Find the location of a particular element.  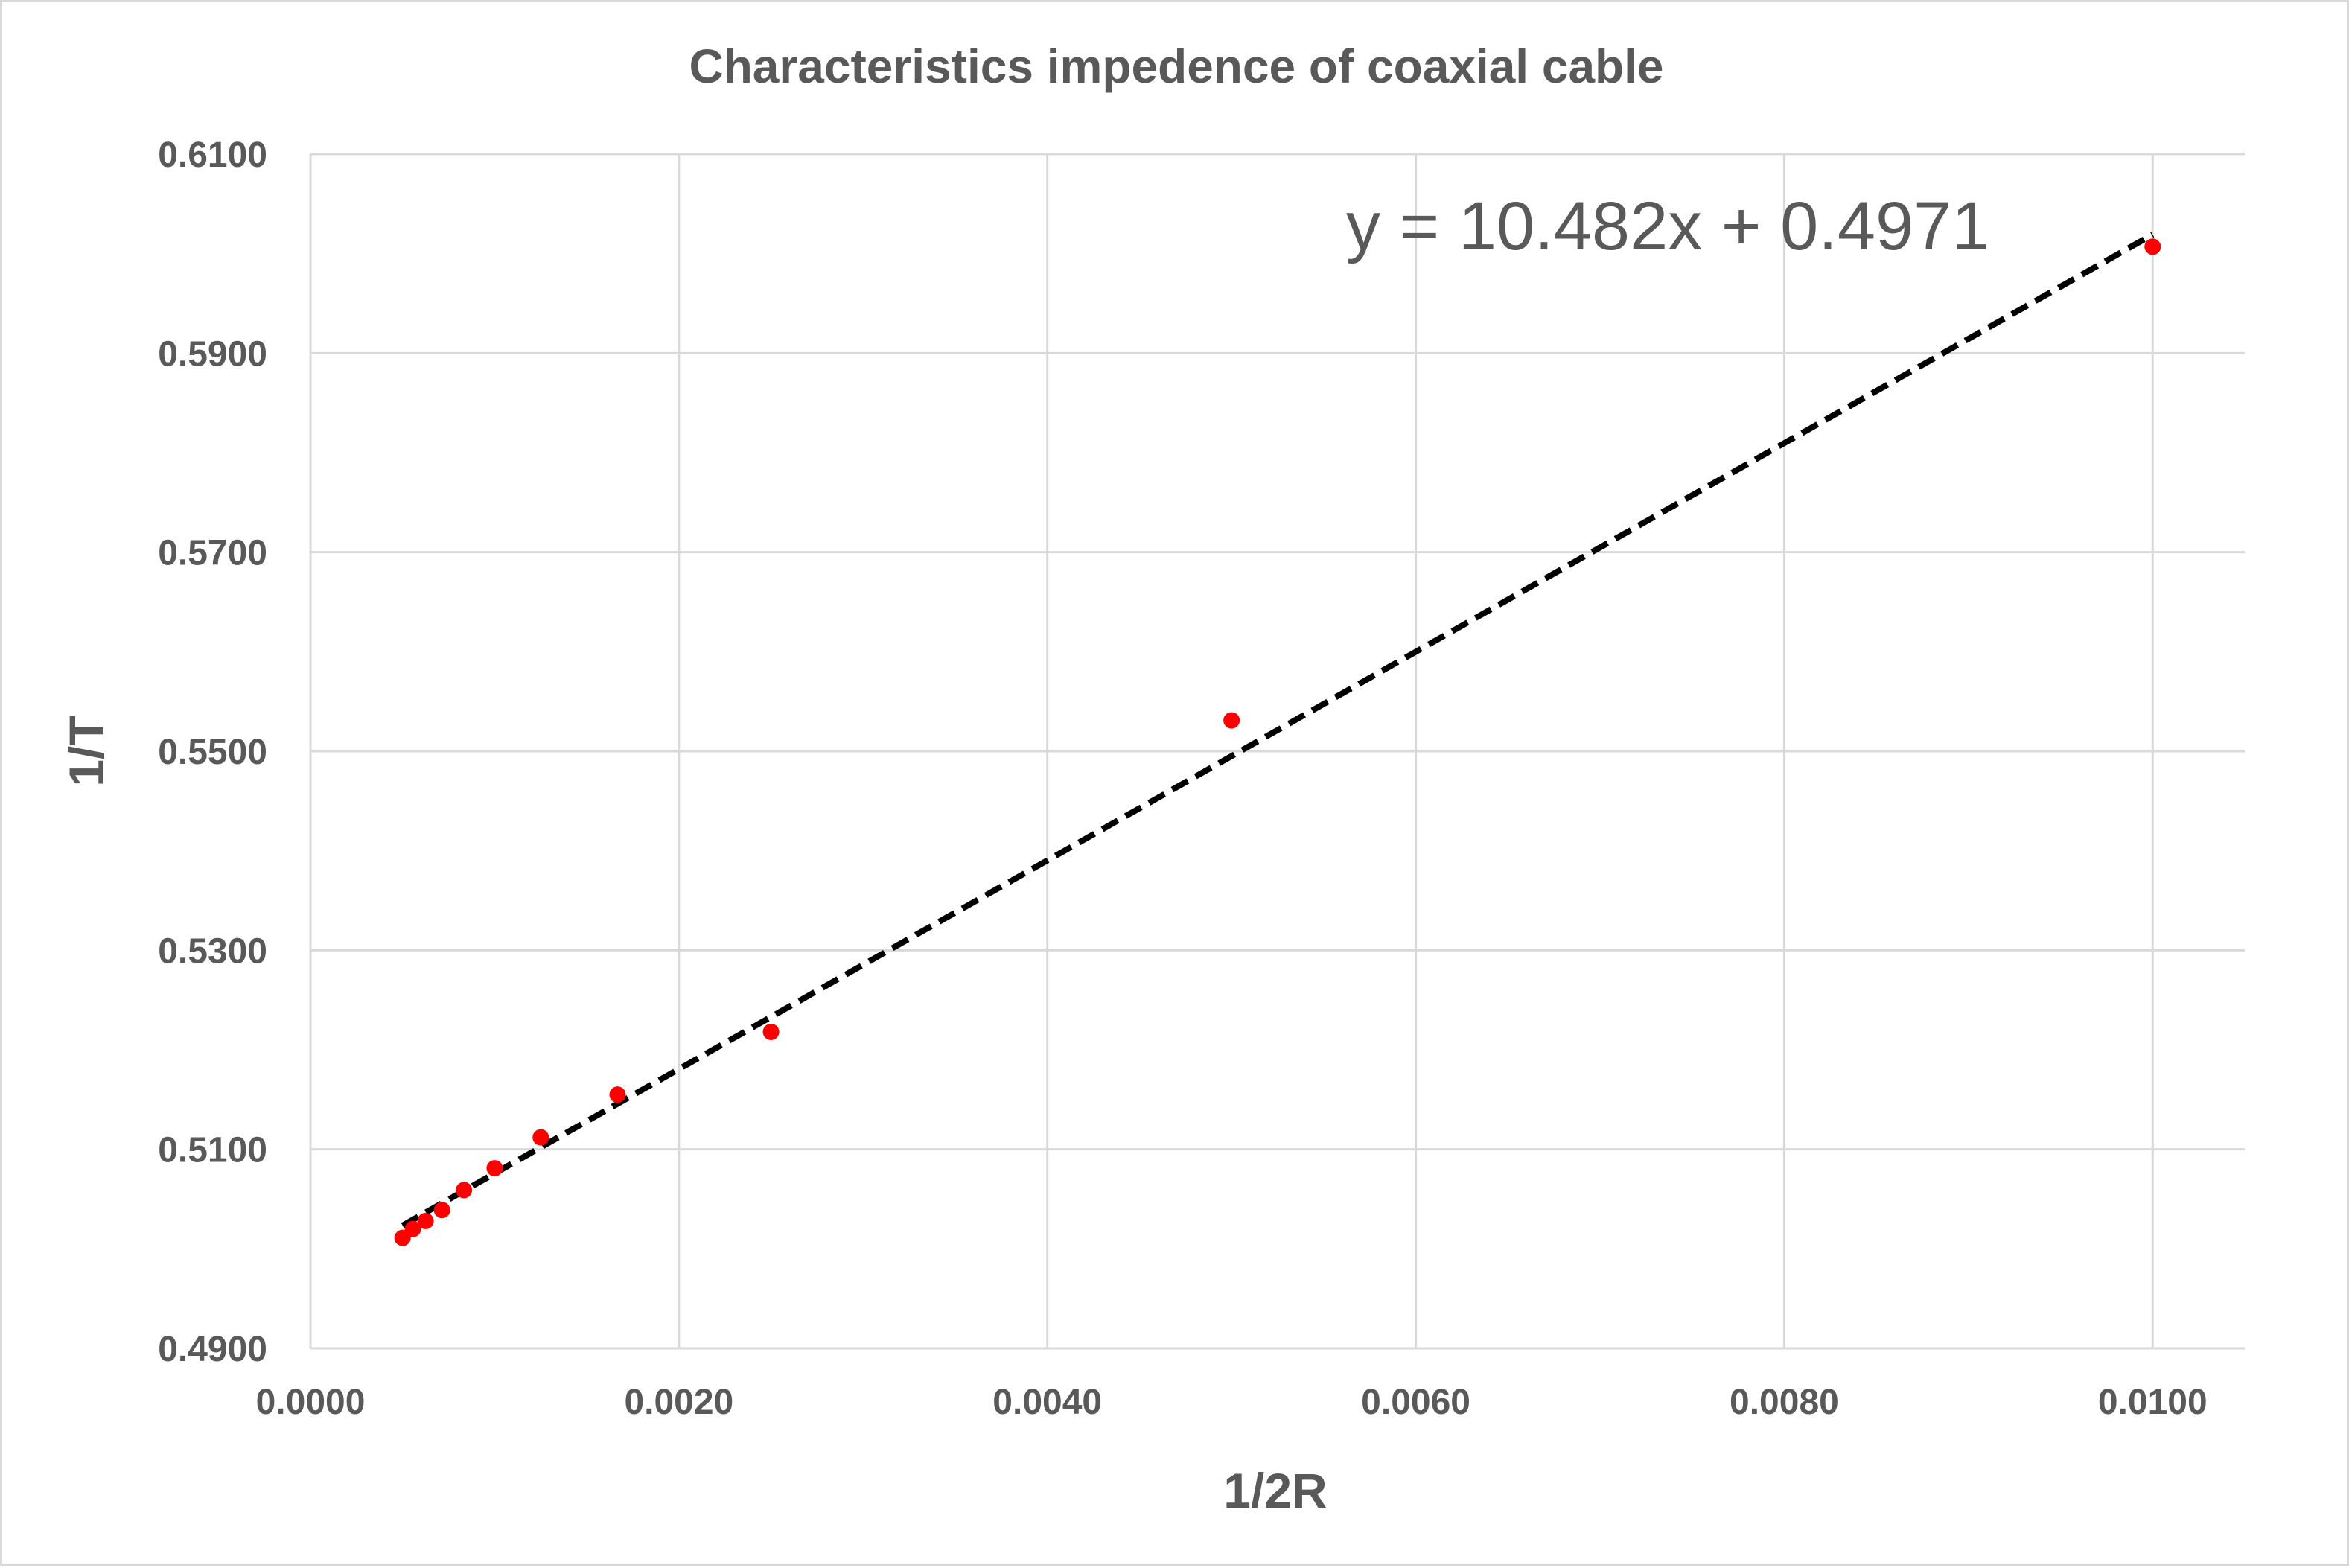

y-tick-label: 0.6100 is located at coordinates (212, 155).